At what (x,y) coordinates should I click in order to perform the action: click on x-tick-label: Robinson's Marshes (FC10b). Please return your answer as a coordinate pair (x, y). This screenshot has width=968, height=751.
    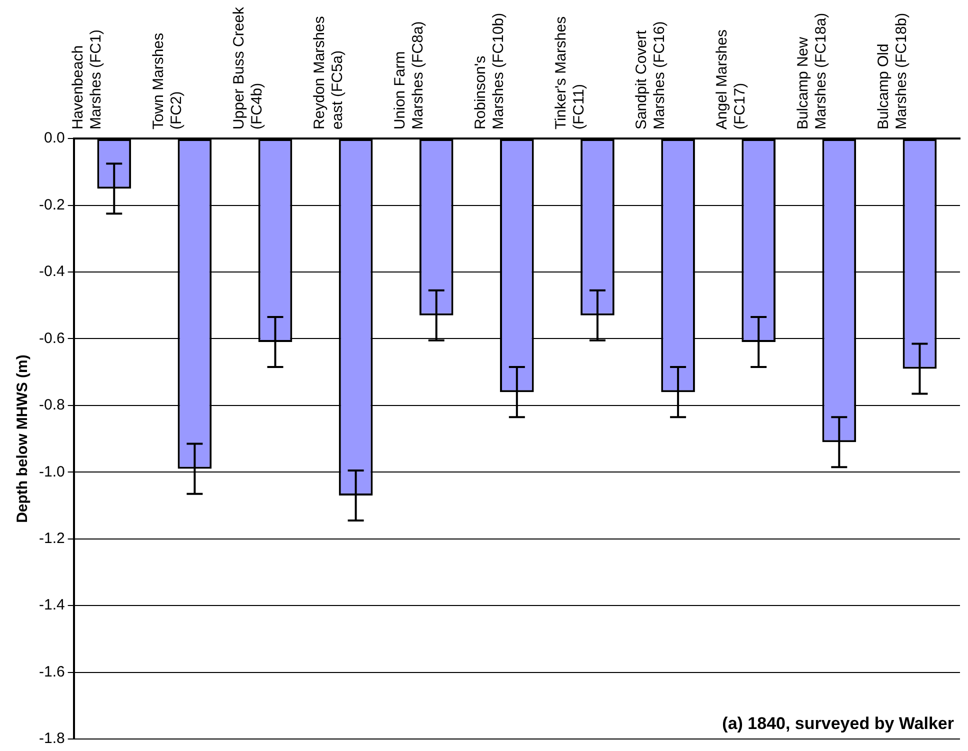
    Looking at the image, I should click on (490, 71).